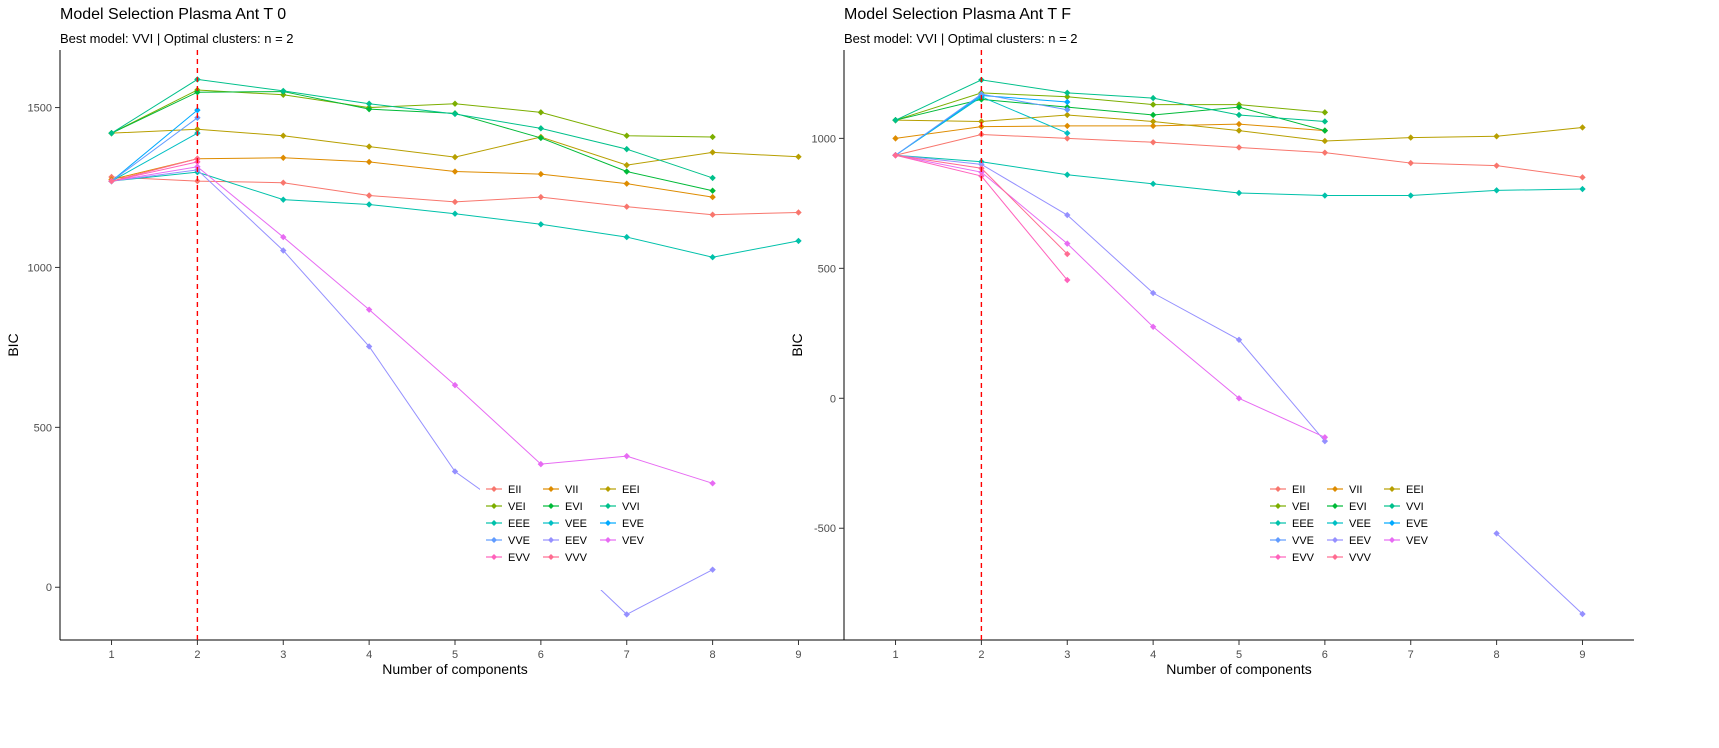 Image resolution: width=1719 pixels, height=748 pixels. What do you see at coordinates (1356, 534) in the screenshot?
I see `legend-background` at bounding box center [1356, 534].